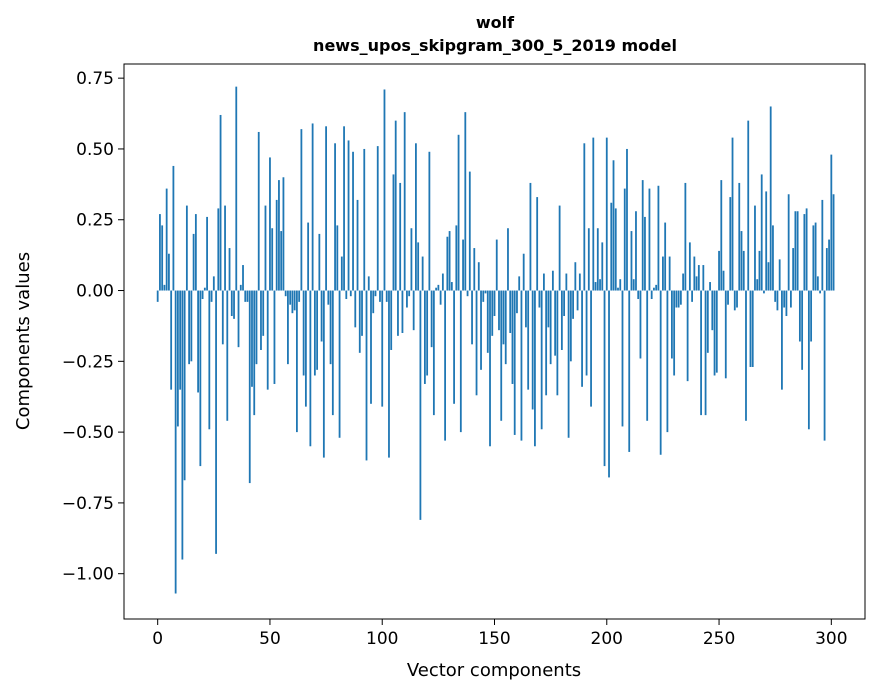 This screenshot has width=880, height=696. Describe the element at coordinates (495, 22) in the screenshot. I see `chart-title: wolf` at that location.